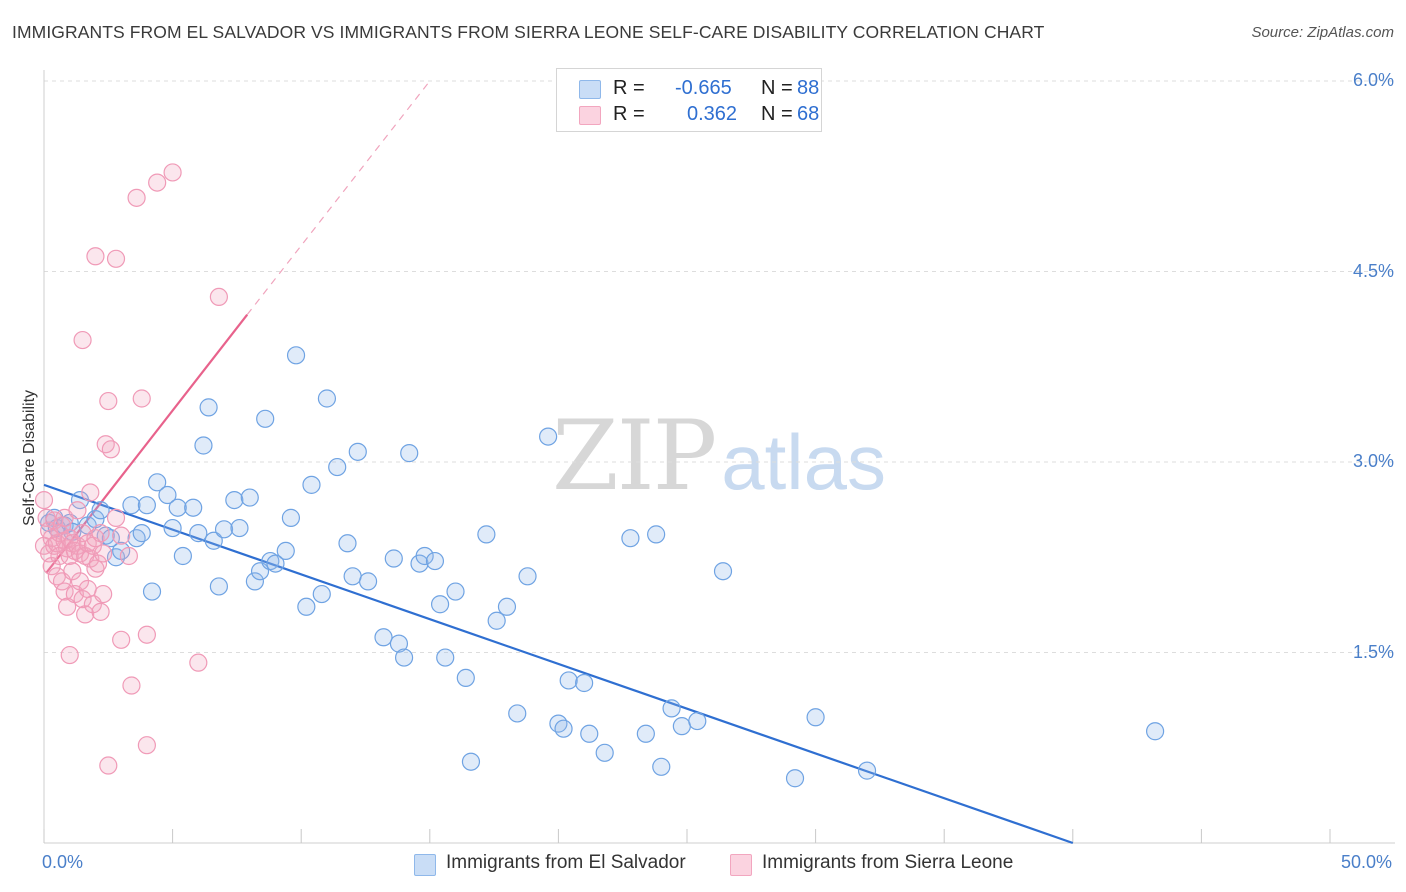 This screenshot has height=892, width=1406. I want to click on legend-r-label: R =, so click(629, 114).